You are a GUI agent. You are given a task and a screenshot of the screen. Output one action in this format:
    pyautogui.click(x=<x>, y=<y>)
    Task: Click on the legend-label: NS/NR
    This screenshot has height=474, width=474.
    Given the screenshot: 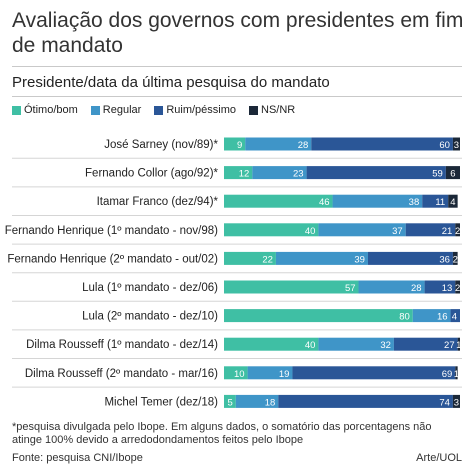 What is the action you would take?
    pyautogui.click(x=278, y=110)
    